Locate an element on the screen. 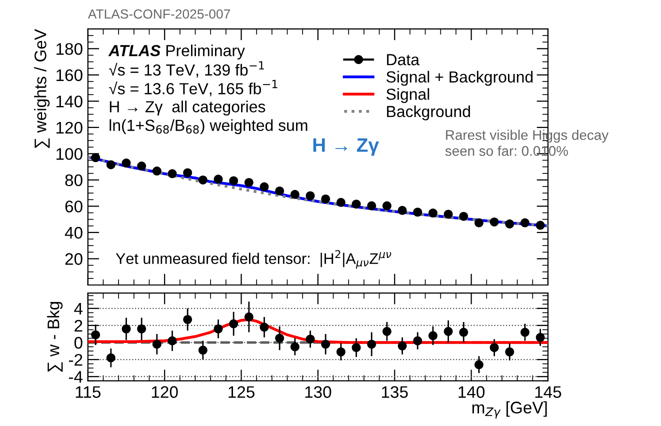  annotation: ATLAS Preliminary is located at coordinates (176, 52).